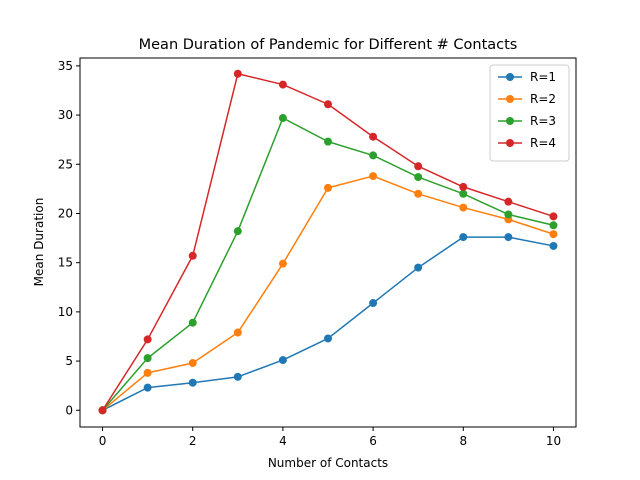  I want to click on y-tick-label: 25, so click(65, 164).